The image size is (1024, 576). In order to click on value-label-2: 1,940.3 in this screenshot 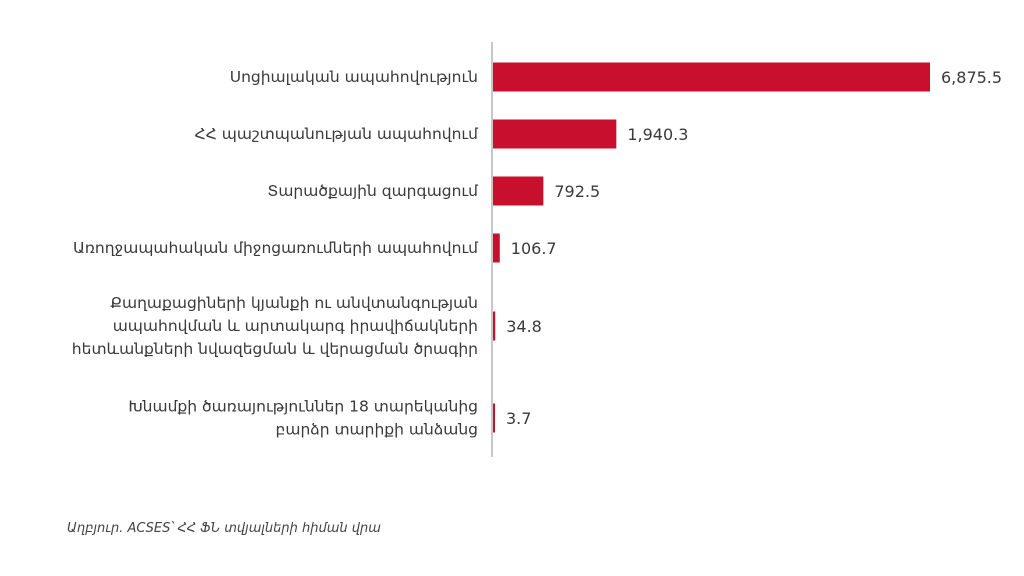, I will do `click(657, 134)`.